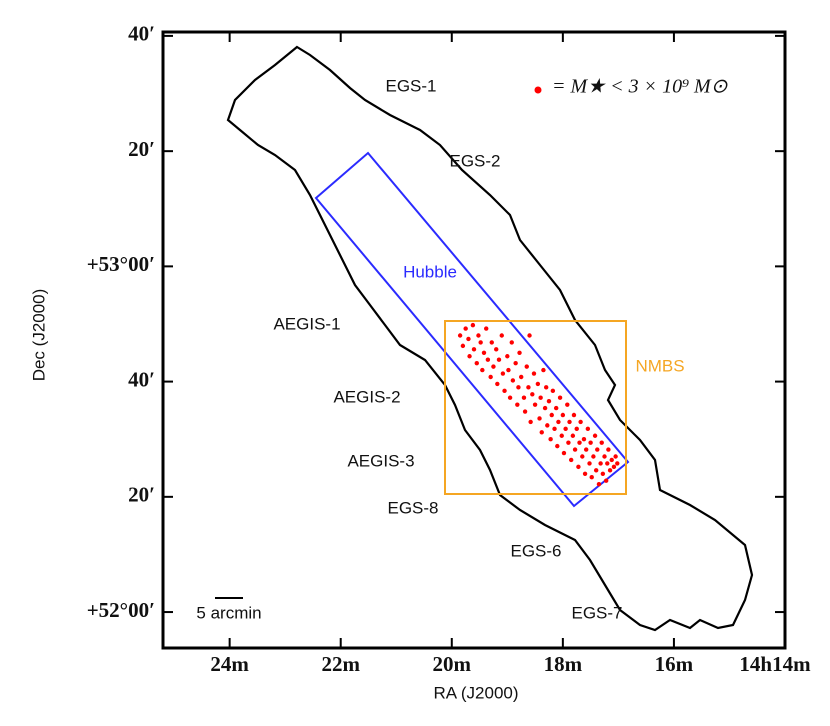  What do you see at coordinates (775, 664) in the screenshot?
I see `x-tick-label: 14h14m` at bounding box center [775, 664].